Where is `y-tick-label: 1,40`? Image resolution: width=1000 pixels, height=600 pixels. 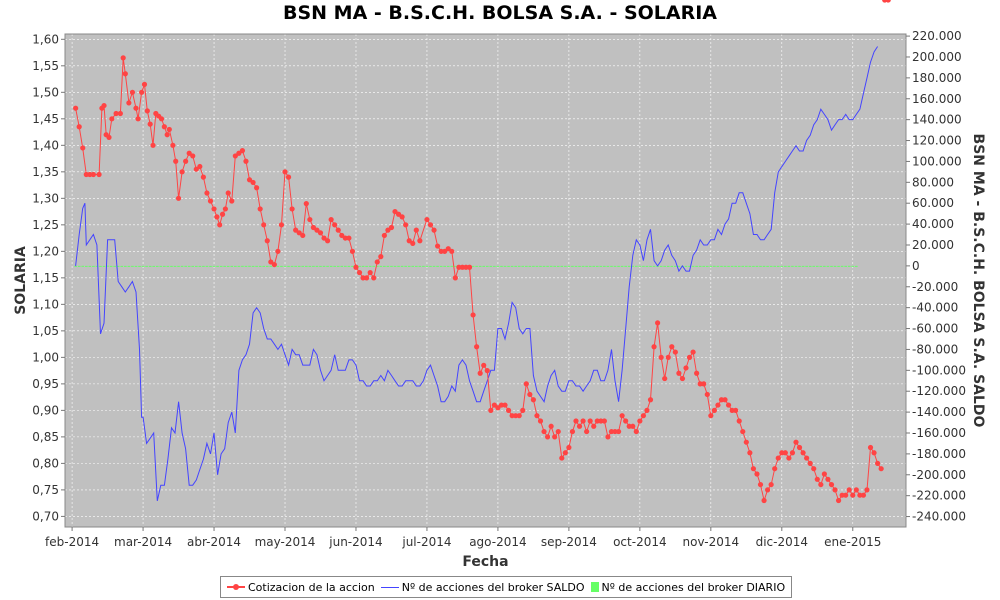 y-tick-label: 1,40 is located at coordinates (45, 145).